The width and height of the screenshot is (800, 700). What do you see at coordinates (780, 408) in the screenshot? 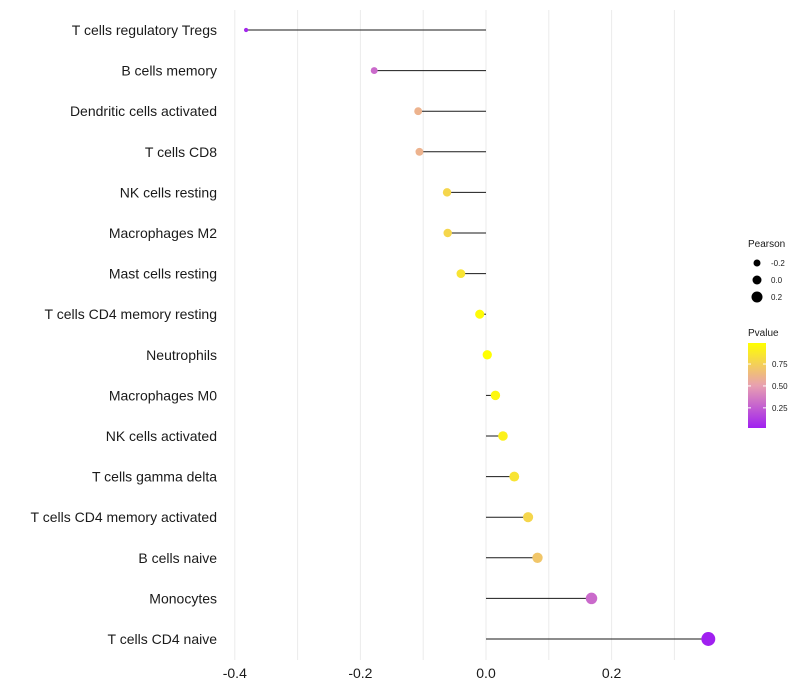
I see `color-legend-label: 0.25` at bounding box center [780, 408].